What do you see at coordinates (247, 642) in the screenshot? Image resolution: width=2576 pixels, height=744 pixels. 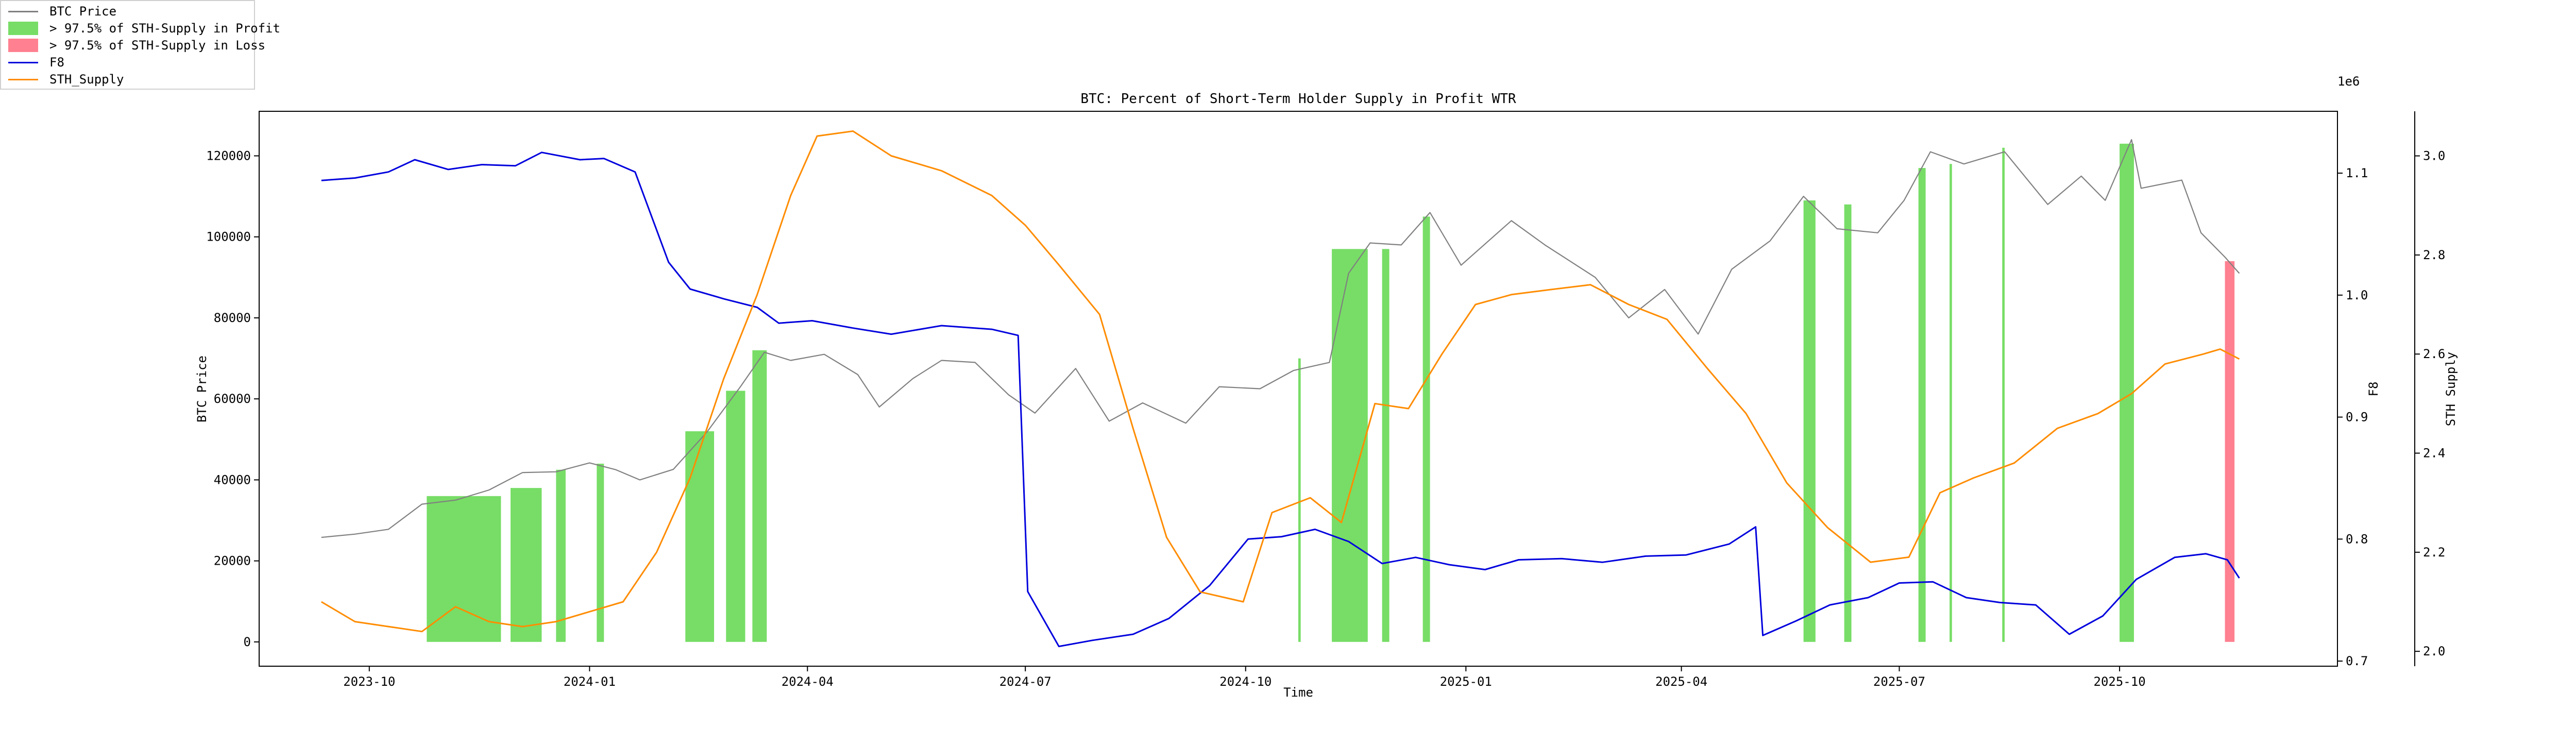 I see `y-tick-label: 0` at bounding box center [247, 642].